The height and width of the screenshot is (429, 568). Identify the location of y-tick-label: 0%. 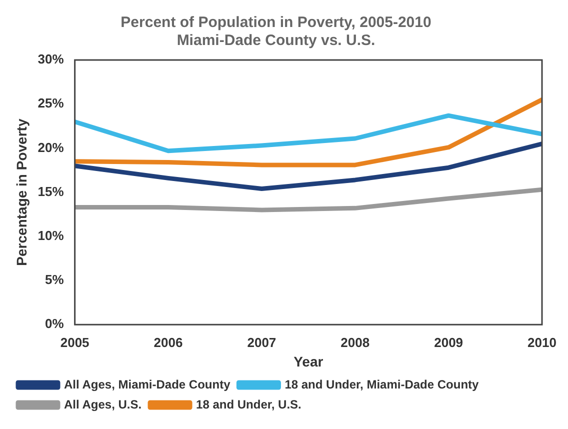
(54, 324).